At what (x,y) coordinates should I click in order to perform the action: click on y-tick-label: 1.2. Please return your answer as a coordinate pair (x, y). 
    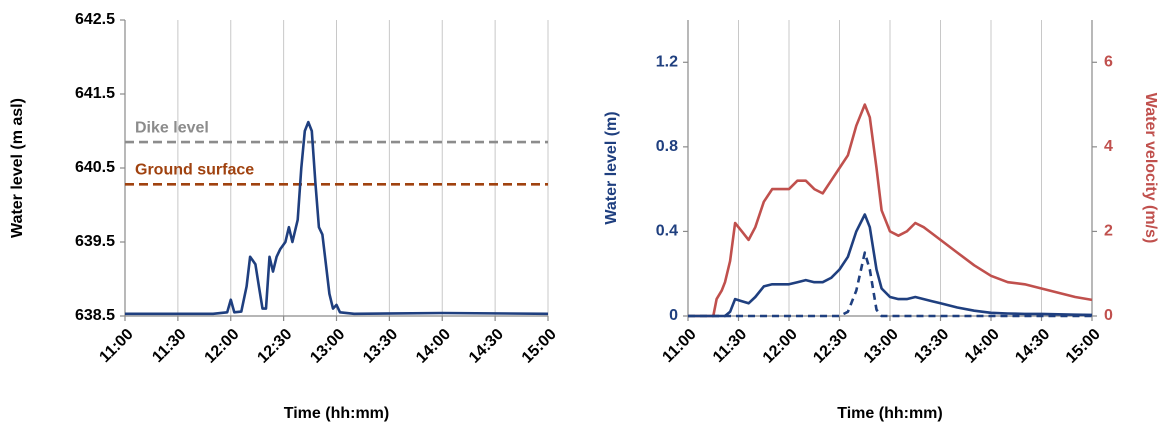
    Looking at the image, I should click on (667, 62).